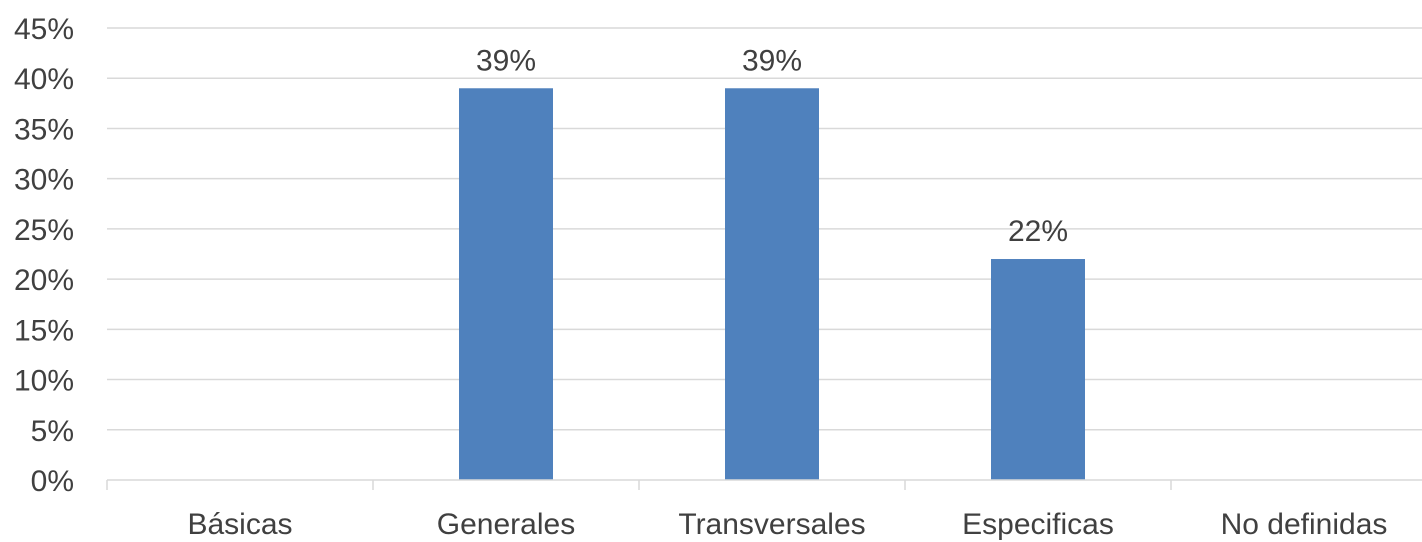  I want to click on y-tick-label: 40%, so click(44, 79).